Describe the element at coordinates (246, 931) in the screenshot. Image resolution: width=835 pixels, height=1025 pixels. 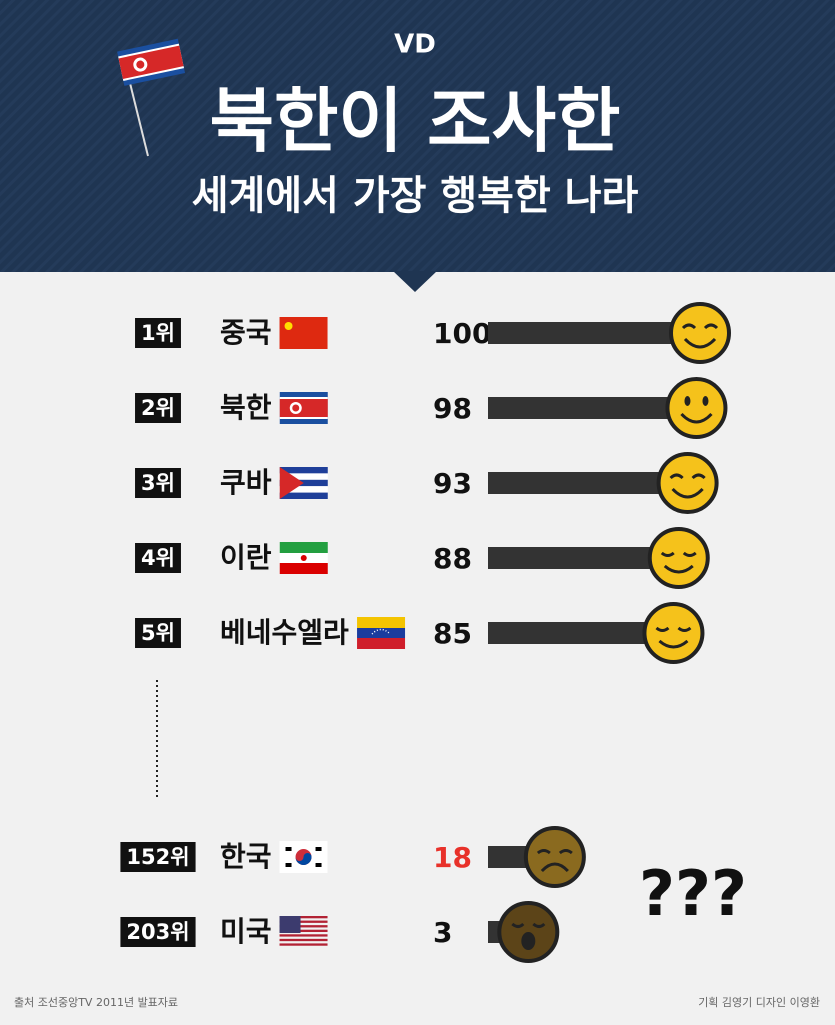
I see `country-name: 미국` at that location.